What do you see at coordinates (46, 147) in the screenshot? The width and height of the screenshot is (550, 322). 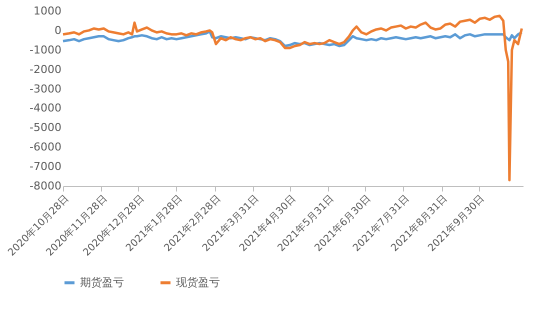 I see `y-tick-label: -6000` at bounding box center [46, 147].